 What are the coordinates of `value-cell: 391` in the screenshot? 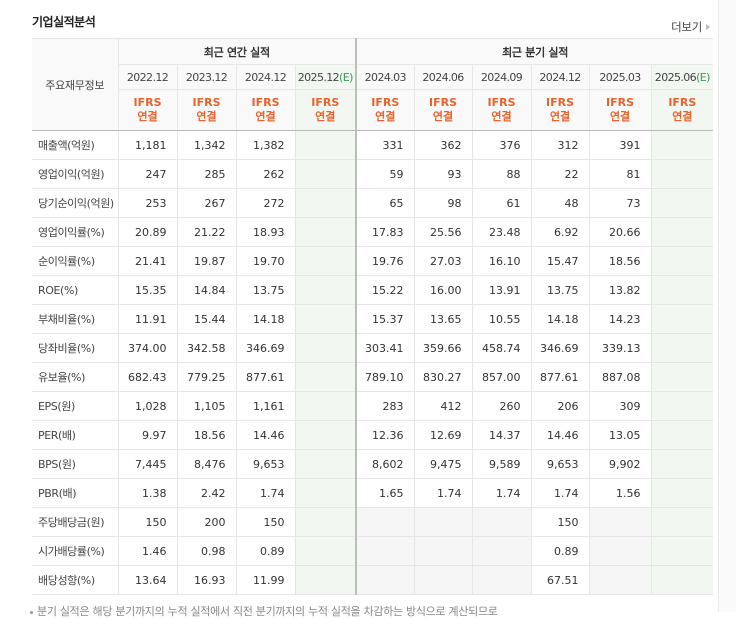 It's located at (620, 145).